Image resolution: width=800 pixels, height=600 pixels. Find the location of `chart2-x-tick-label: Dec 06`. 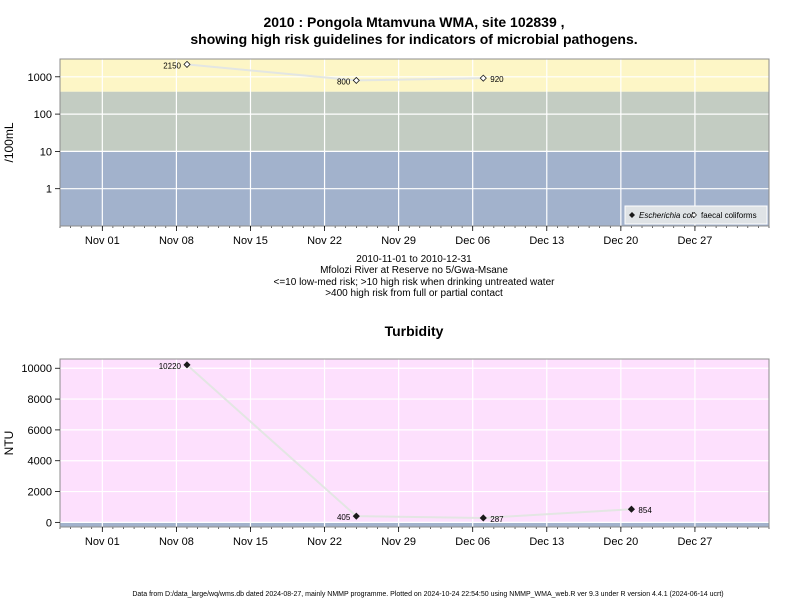

chart2-x-tick-label: Dec 06 is located at coordinates (472, 542).